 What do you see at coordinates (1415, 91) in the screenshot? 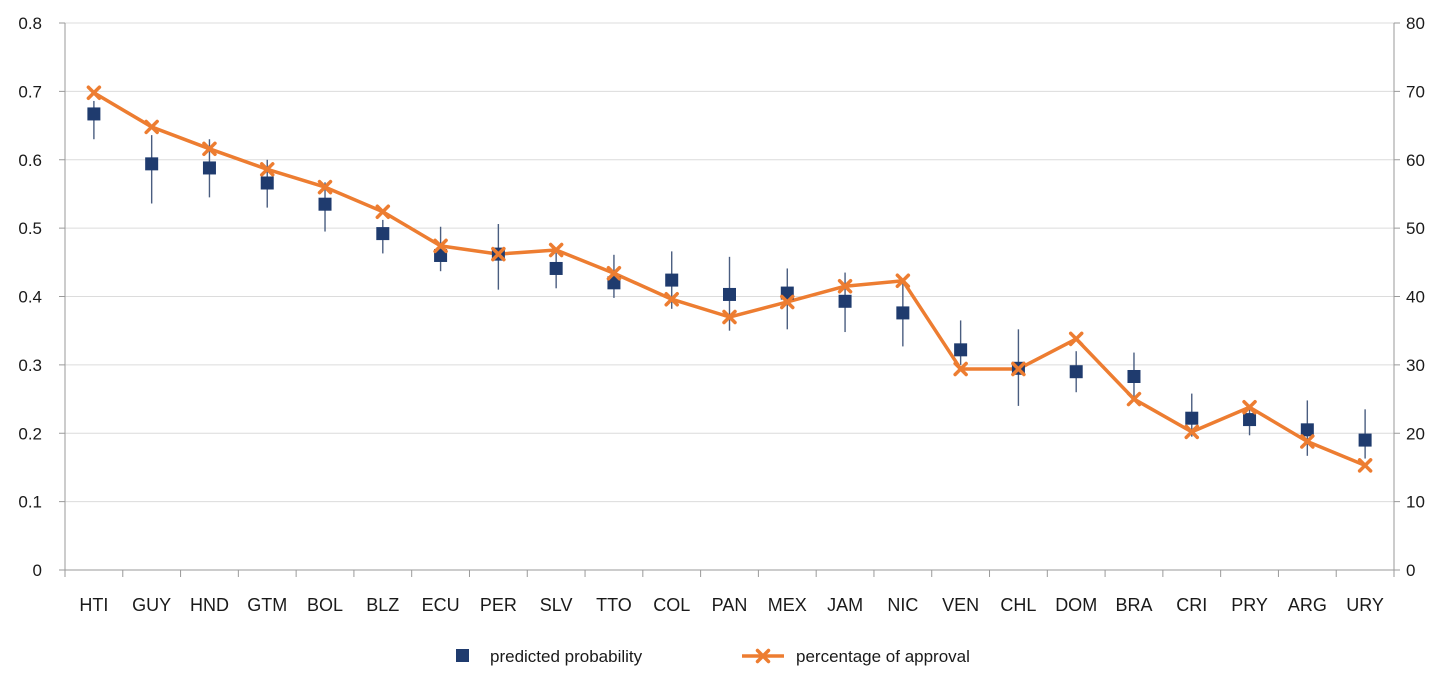
I see `y-right-tick-label: 70` at bounding box center [1415, 91].